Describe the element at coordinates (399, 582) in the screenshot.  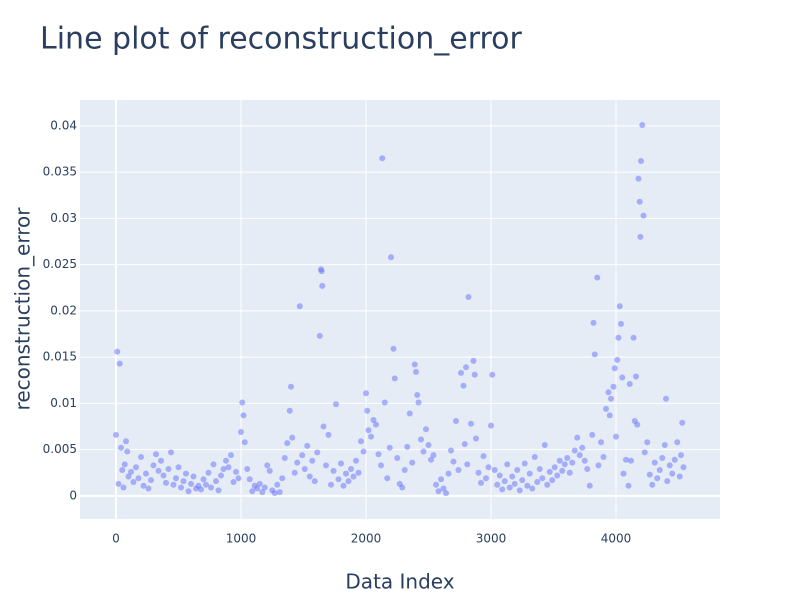
I see `x-axis-title: Data Index` at that location.